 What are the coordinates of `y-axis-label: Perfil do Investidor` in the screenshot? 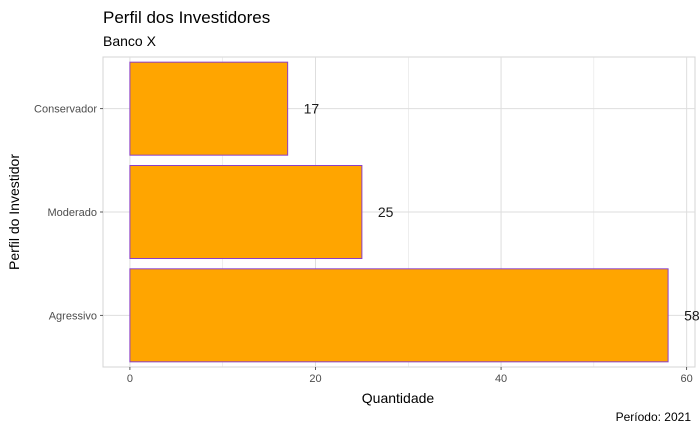 It's located at (14, 212).